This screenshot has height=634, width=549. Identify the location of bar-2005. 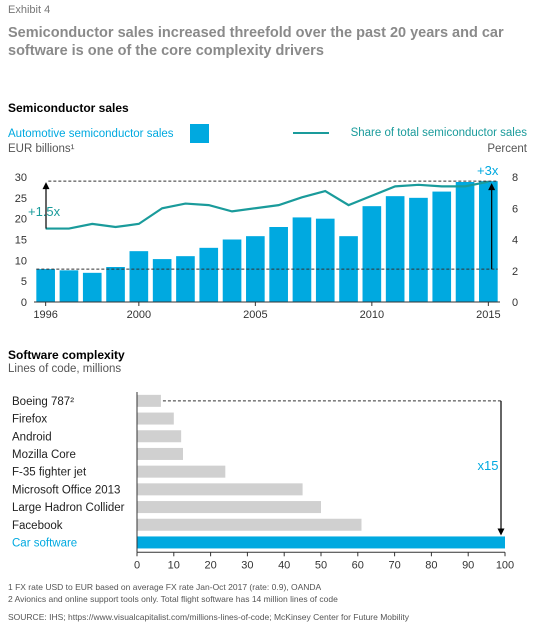
(255, 269).